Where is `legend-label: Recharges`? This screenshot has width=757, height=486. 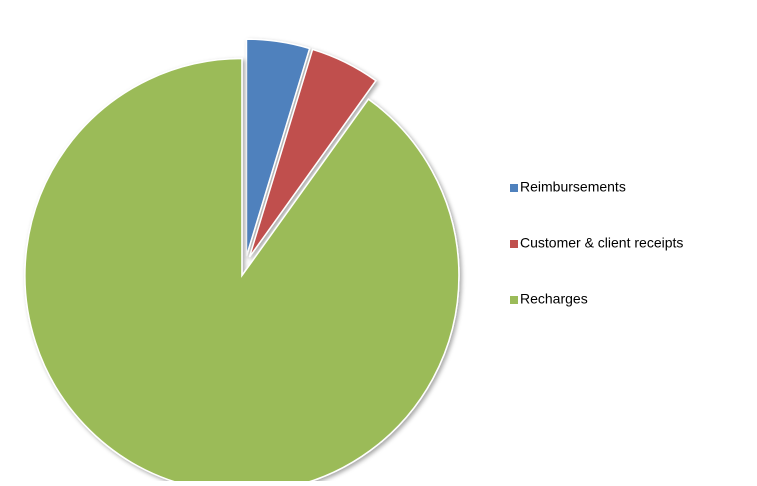 legend-label: Recharges is located at coordinates (554, 299).